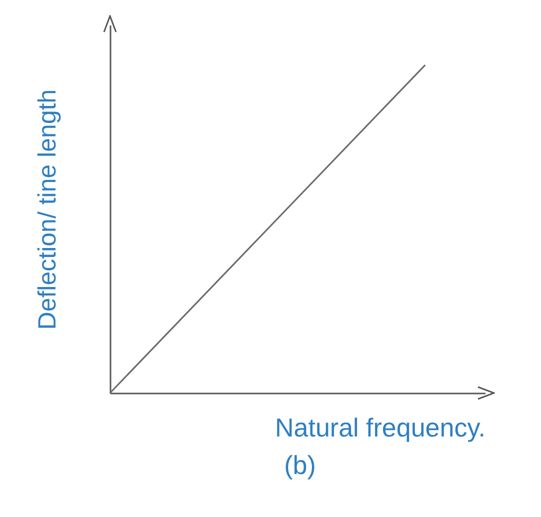  Describe the element at coordinates (380, 427) in the screenshot. I see `x-axis-title: Natural frequency.` at that location.